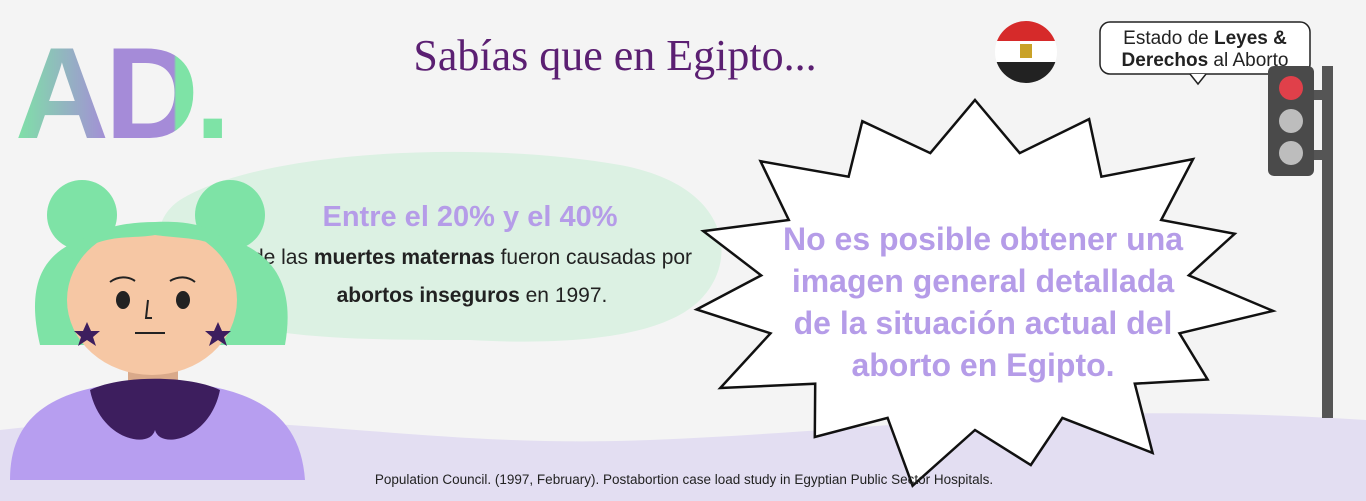  Describe the element at coordinates (470, 217) in the screenshot. I see `speech-headline: Entre el 20% y el 40%` at that location.